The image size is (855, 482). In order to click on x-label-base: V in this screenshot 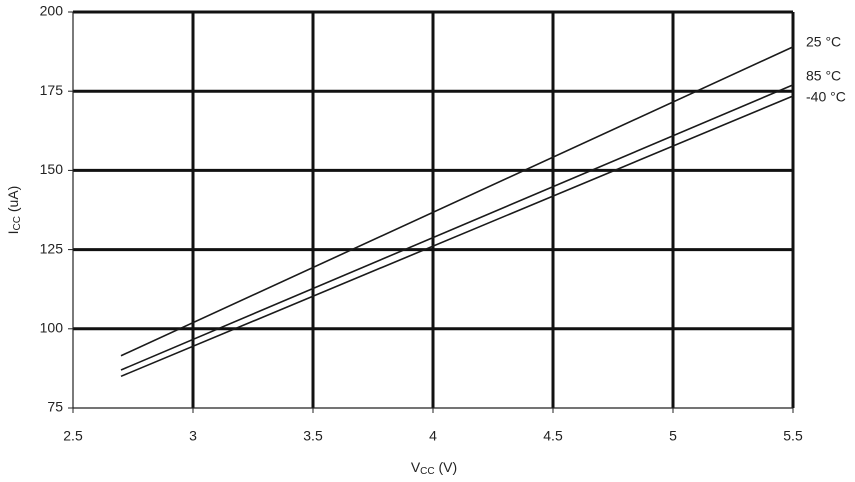, I will do `click(416, 467)`.